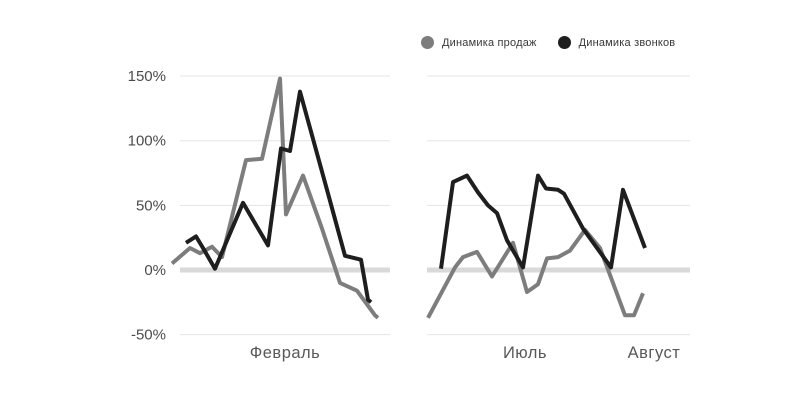 The image size is (803, 400). Describe the element at coordinates (151, 205) in the screenshot. I see `y-tick-label-50: 50%` at that location.